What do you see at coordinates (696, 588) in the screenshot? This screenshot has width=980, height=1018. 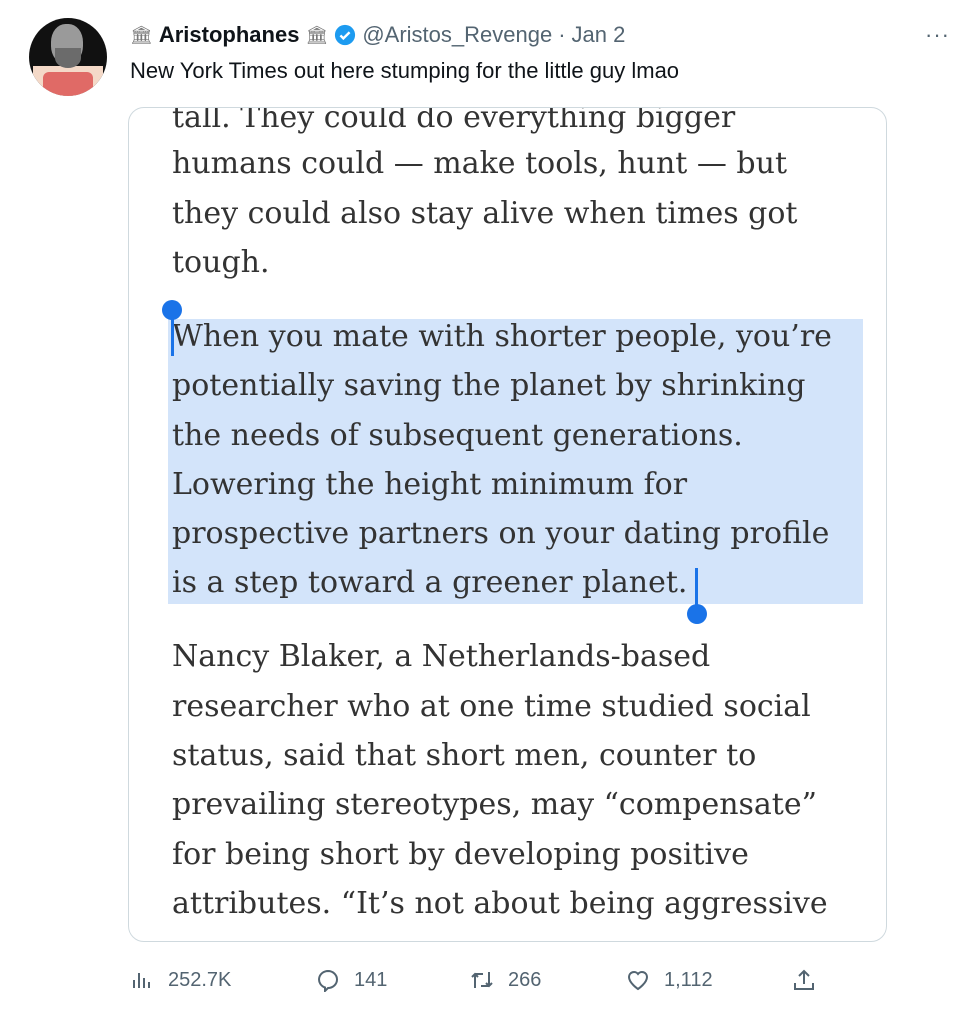 I see `selection-end-caret` at bounding box center [696, 588].